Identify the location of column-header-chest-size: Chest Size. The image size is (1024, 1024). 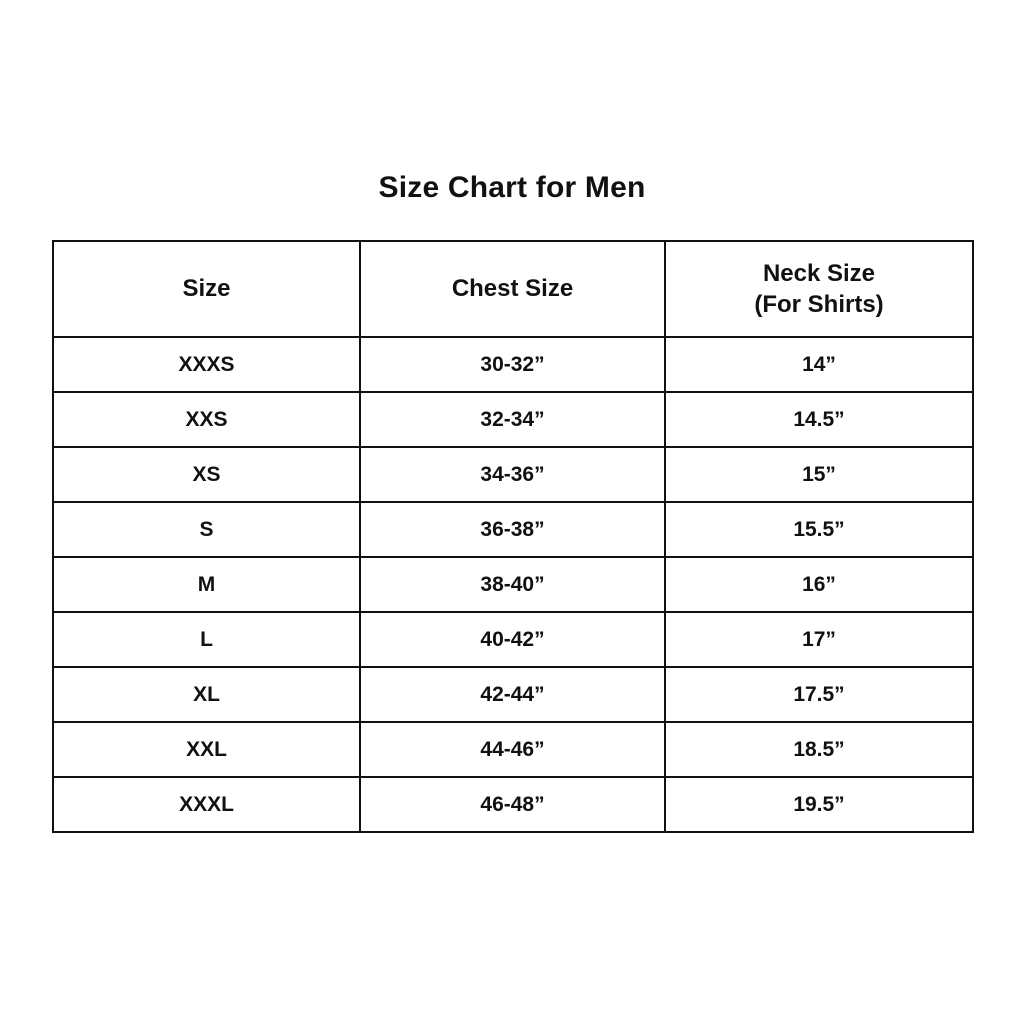
(512, 289).